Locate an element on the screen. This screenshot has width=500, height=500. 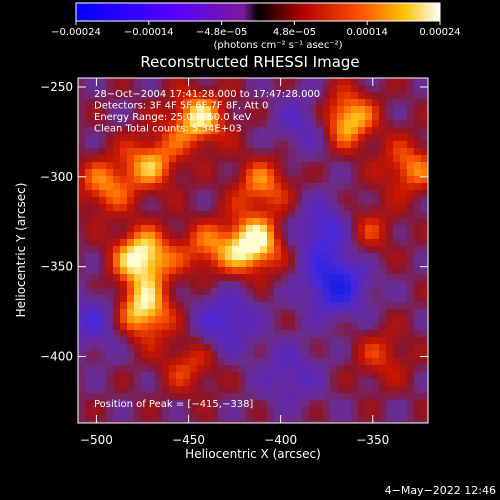
colorbar-tick-label: −0.00024 is located at coordinates (76, 32).